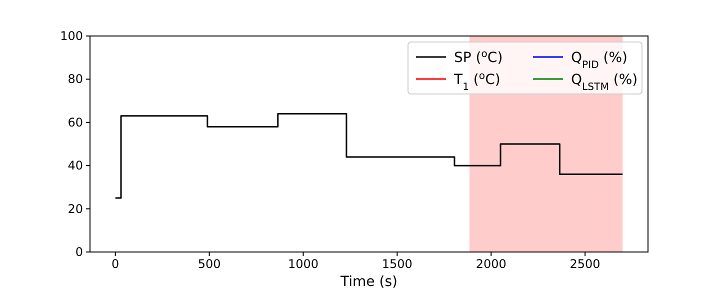 The height and width of the screenshot is (288, 720). What do you see at coordinates (369, 281) in the screenshot?
I see `x-axis-title: Time (s)` at bounding box center [369, 281].